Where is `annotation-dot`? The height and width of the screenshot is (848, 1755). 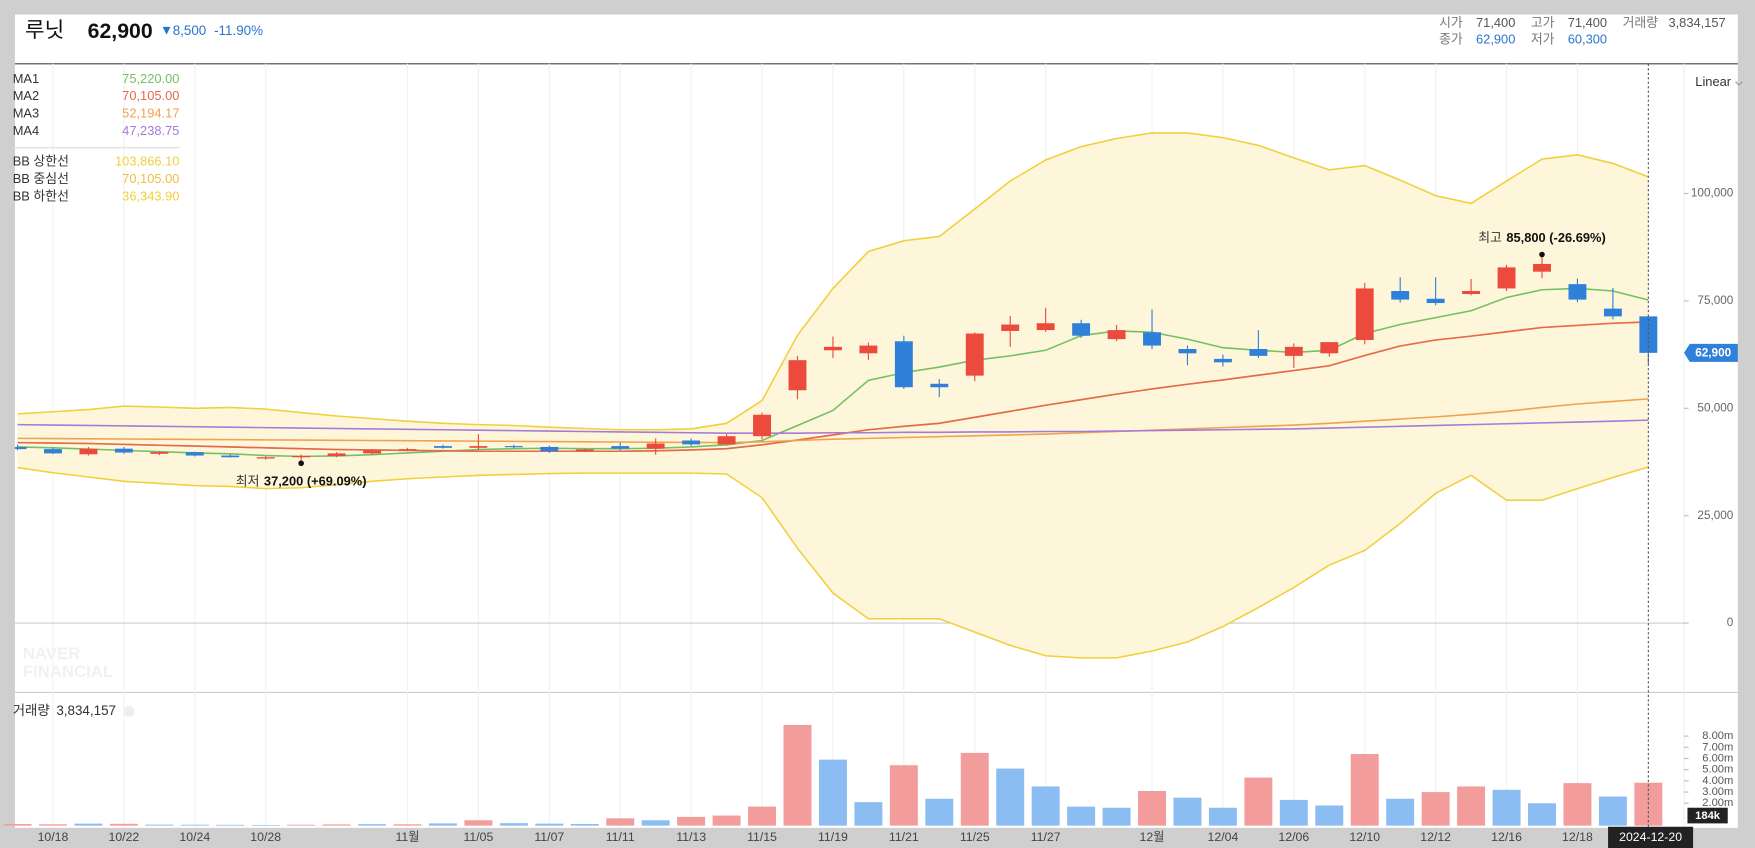 annotation-dot is located at coordinates (1542, 254).